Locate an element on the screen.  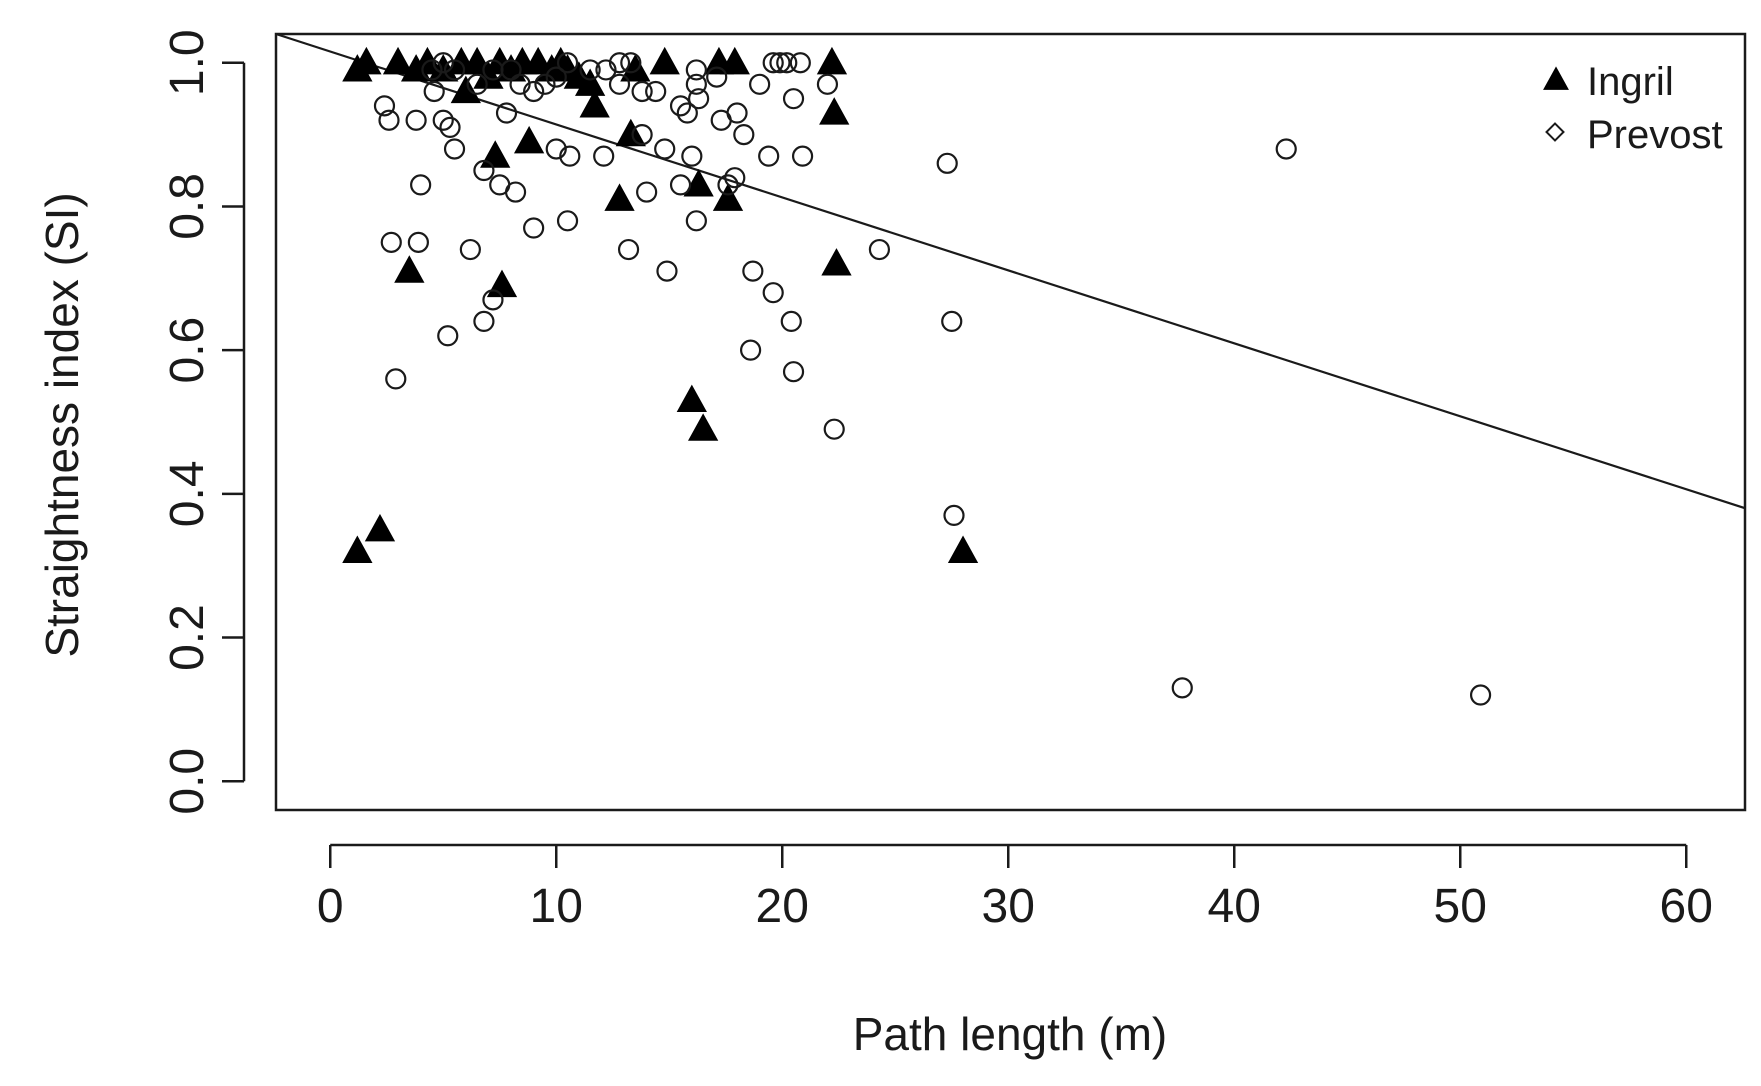
x-axis-label: Path length (m) is located at coordinates (1010, 1034).